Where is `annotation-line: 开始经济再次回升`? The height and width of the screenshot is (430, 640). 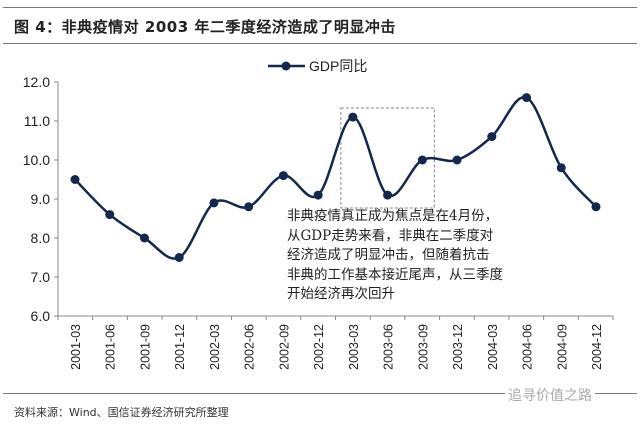
annotation-line: 开始经济再次回升 is located at coordinates (341, 294).